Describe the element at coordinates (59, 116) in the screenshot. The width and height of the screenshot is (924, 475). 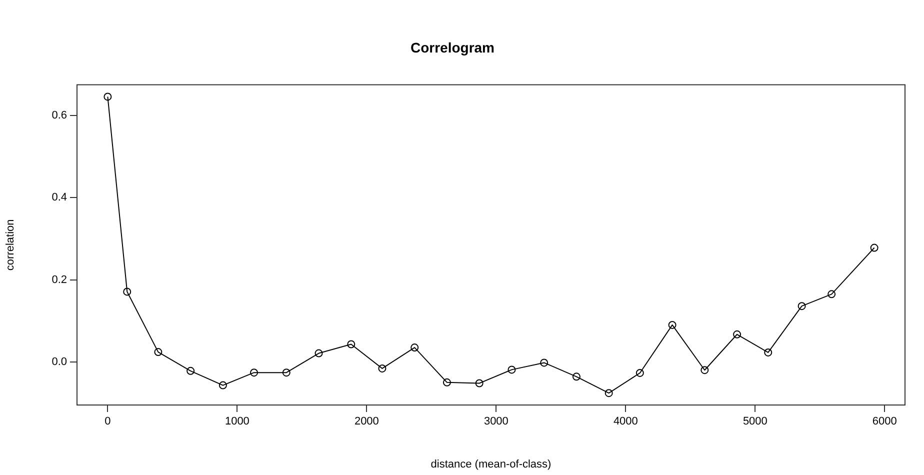
I see `y-tick-label: 0.6` at that location.